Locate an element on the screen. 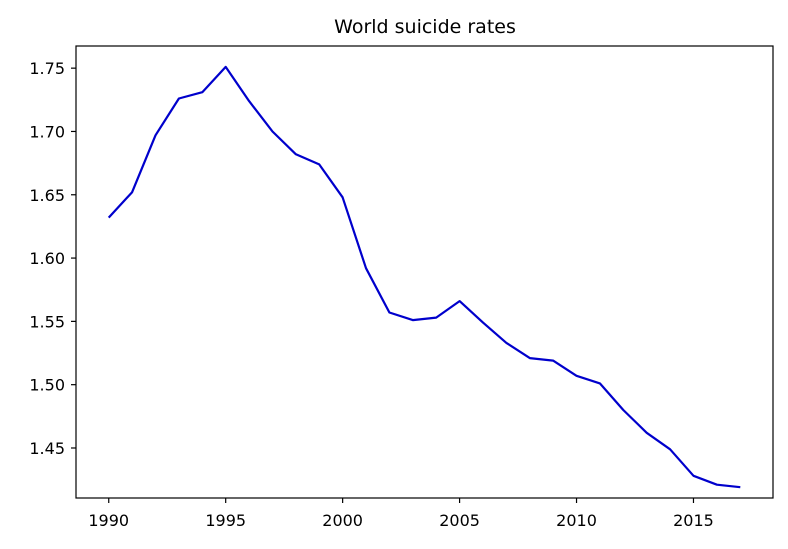 The width and height of the screenshot is (788, 549). y-tick-label: 1.50 is located at coordinates (47, 385).